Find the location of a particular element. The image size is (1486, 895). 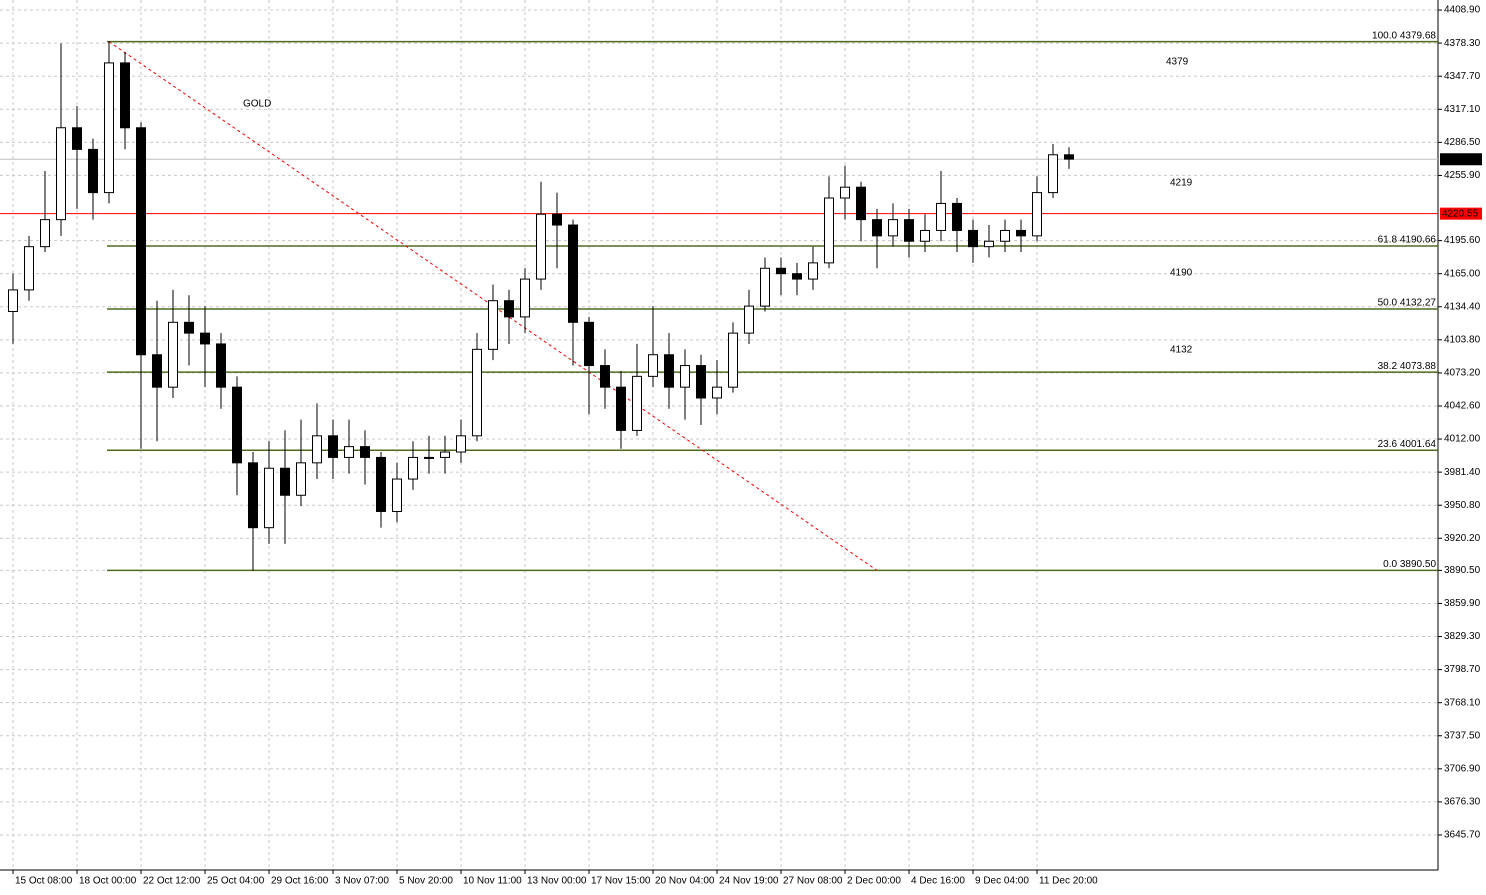

x-tick-label: 25 Oct 04:00 is located at coordinates (236, 881).